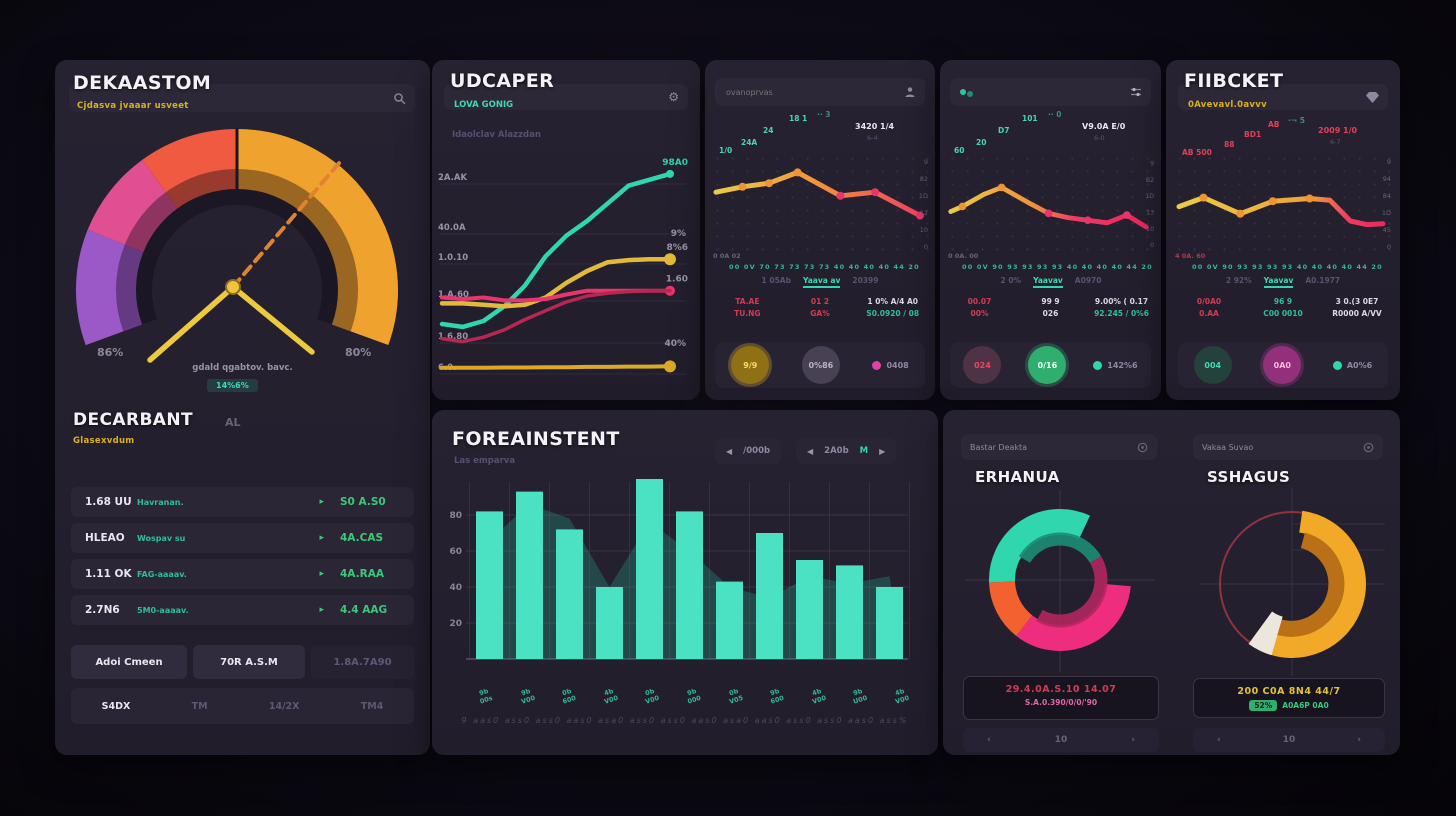 The image size is (1456, 816). Describe the element at coordinates (362, 662) in the screenshot. I see `summary-cell: 1.8A.7A90` at that location.